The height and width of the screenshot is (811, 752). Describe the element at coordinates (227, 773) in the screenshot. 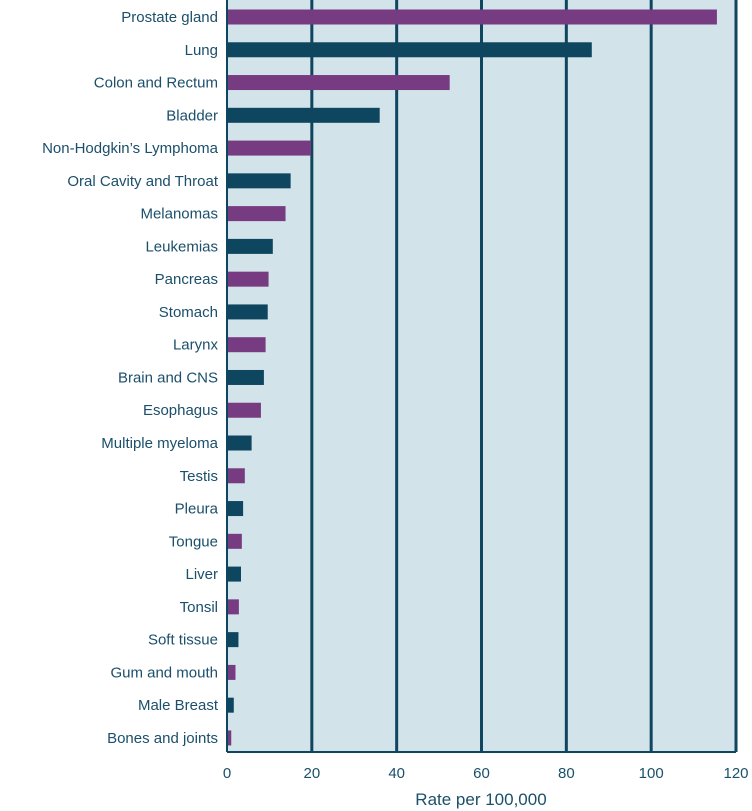

I see `x-tick-label: 0` at that location.